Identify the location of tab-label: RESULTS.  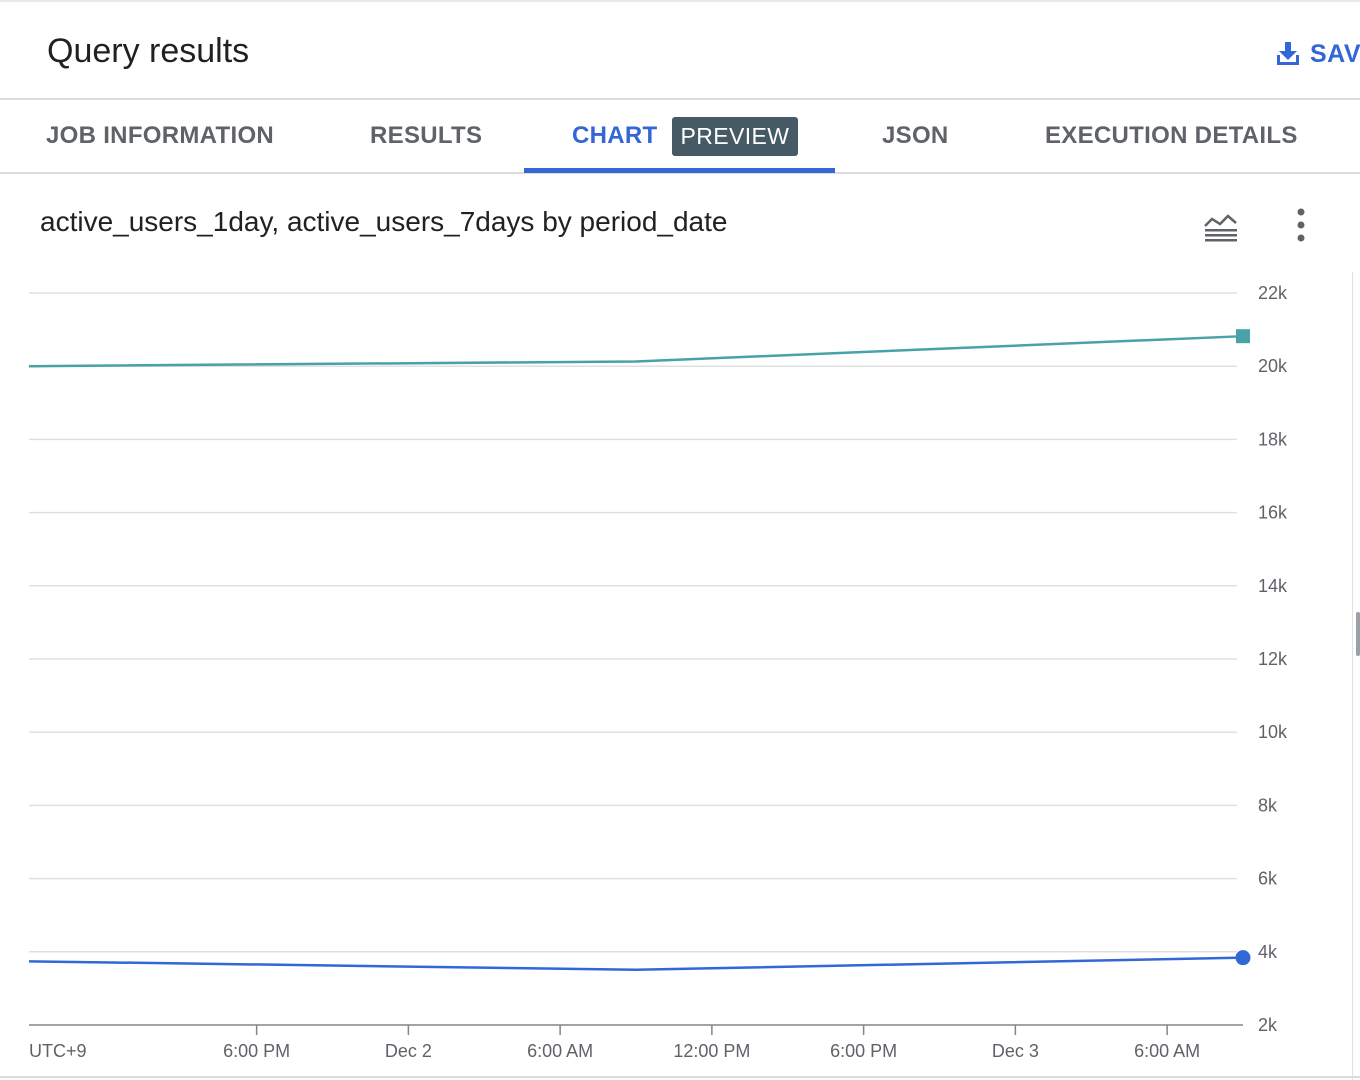
(426, 135).